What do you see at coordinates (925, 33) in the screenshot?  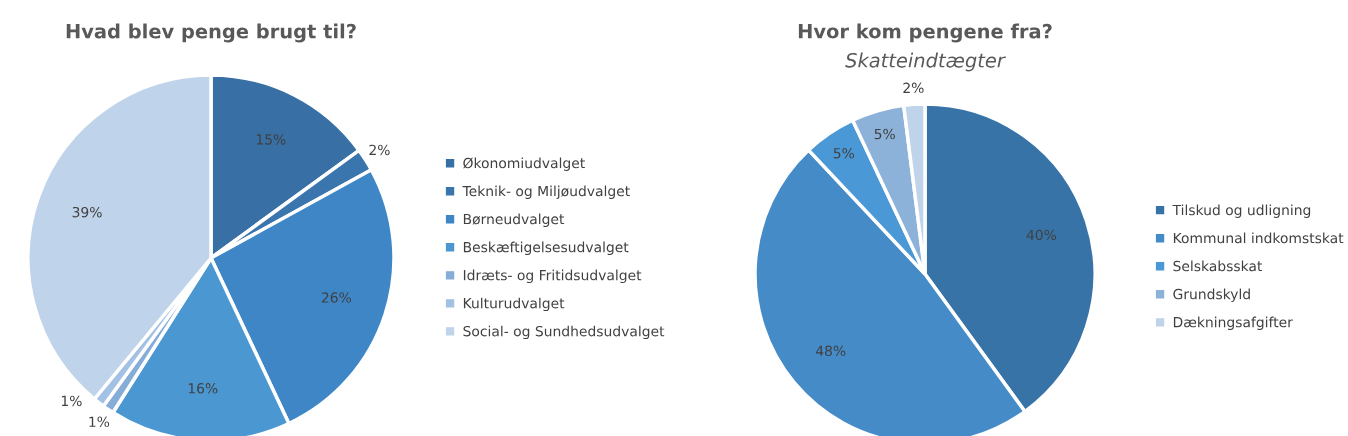 I see `chart-title: Hvor kom pengene fra?` at bounding box center [925, 33].